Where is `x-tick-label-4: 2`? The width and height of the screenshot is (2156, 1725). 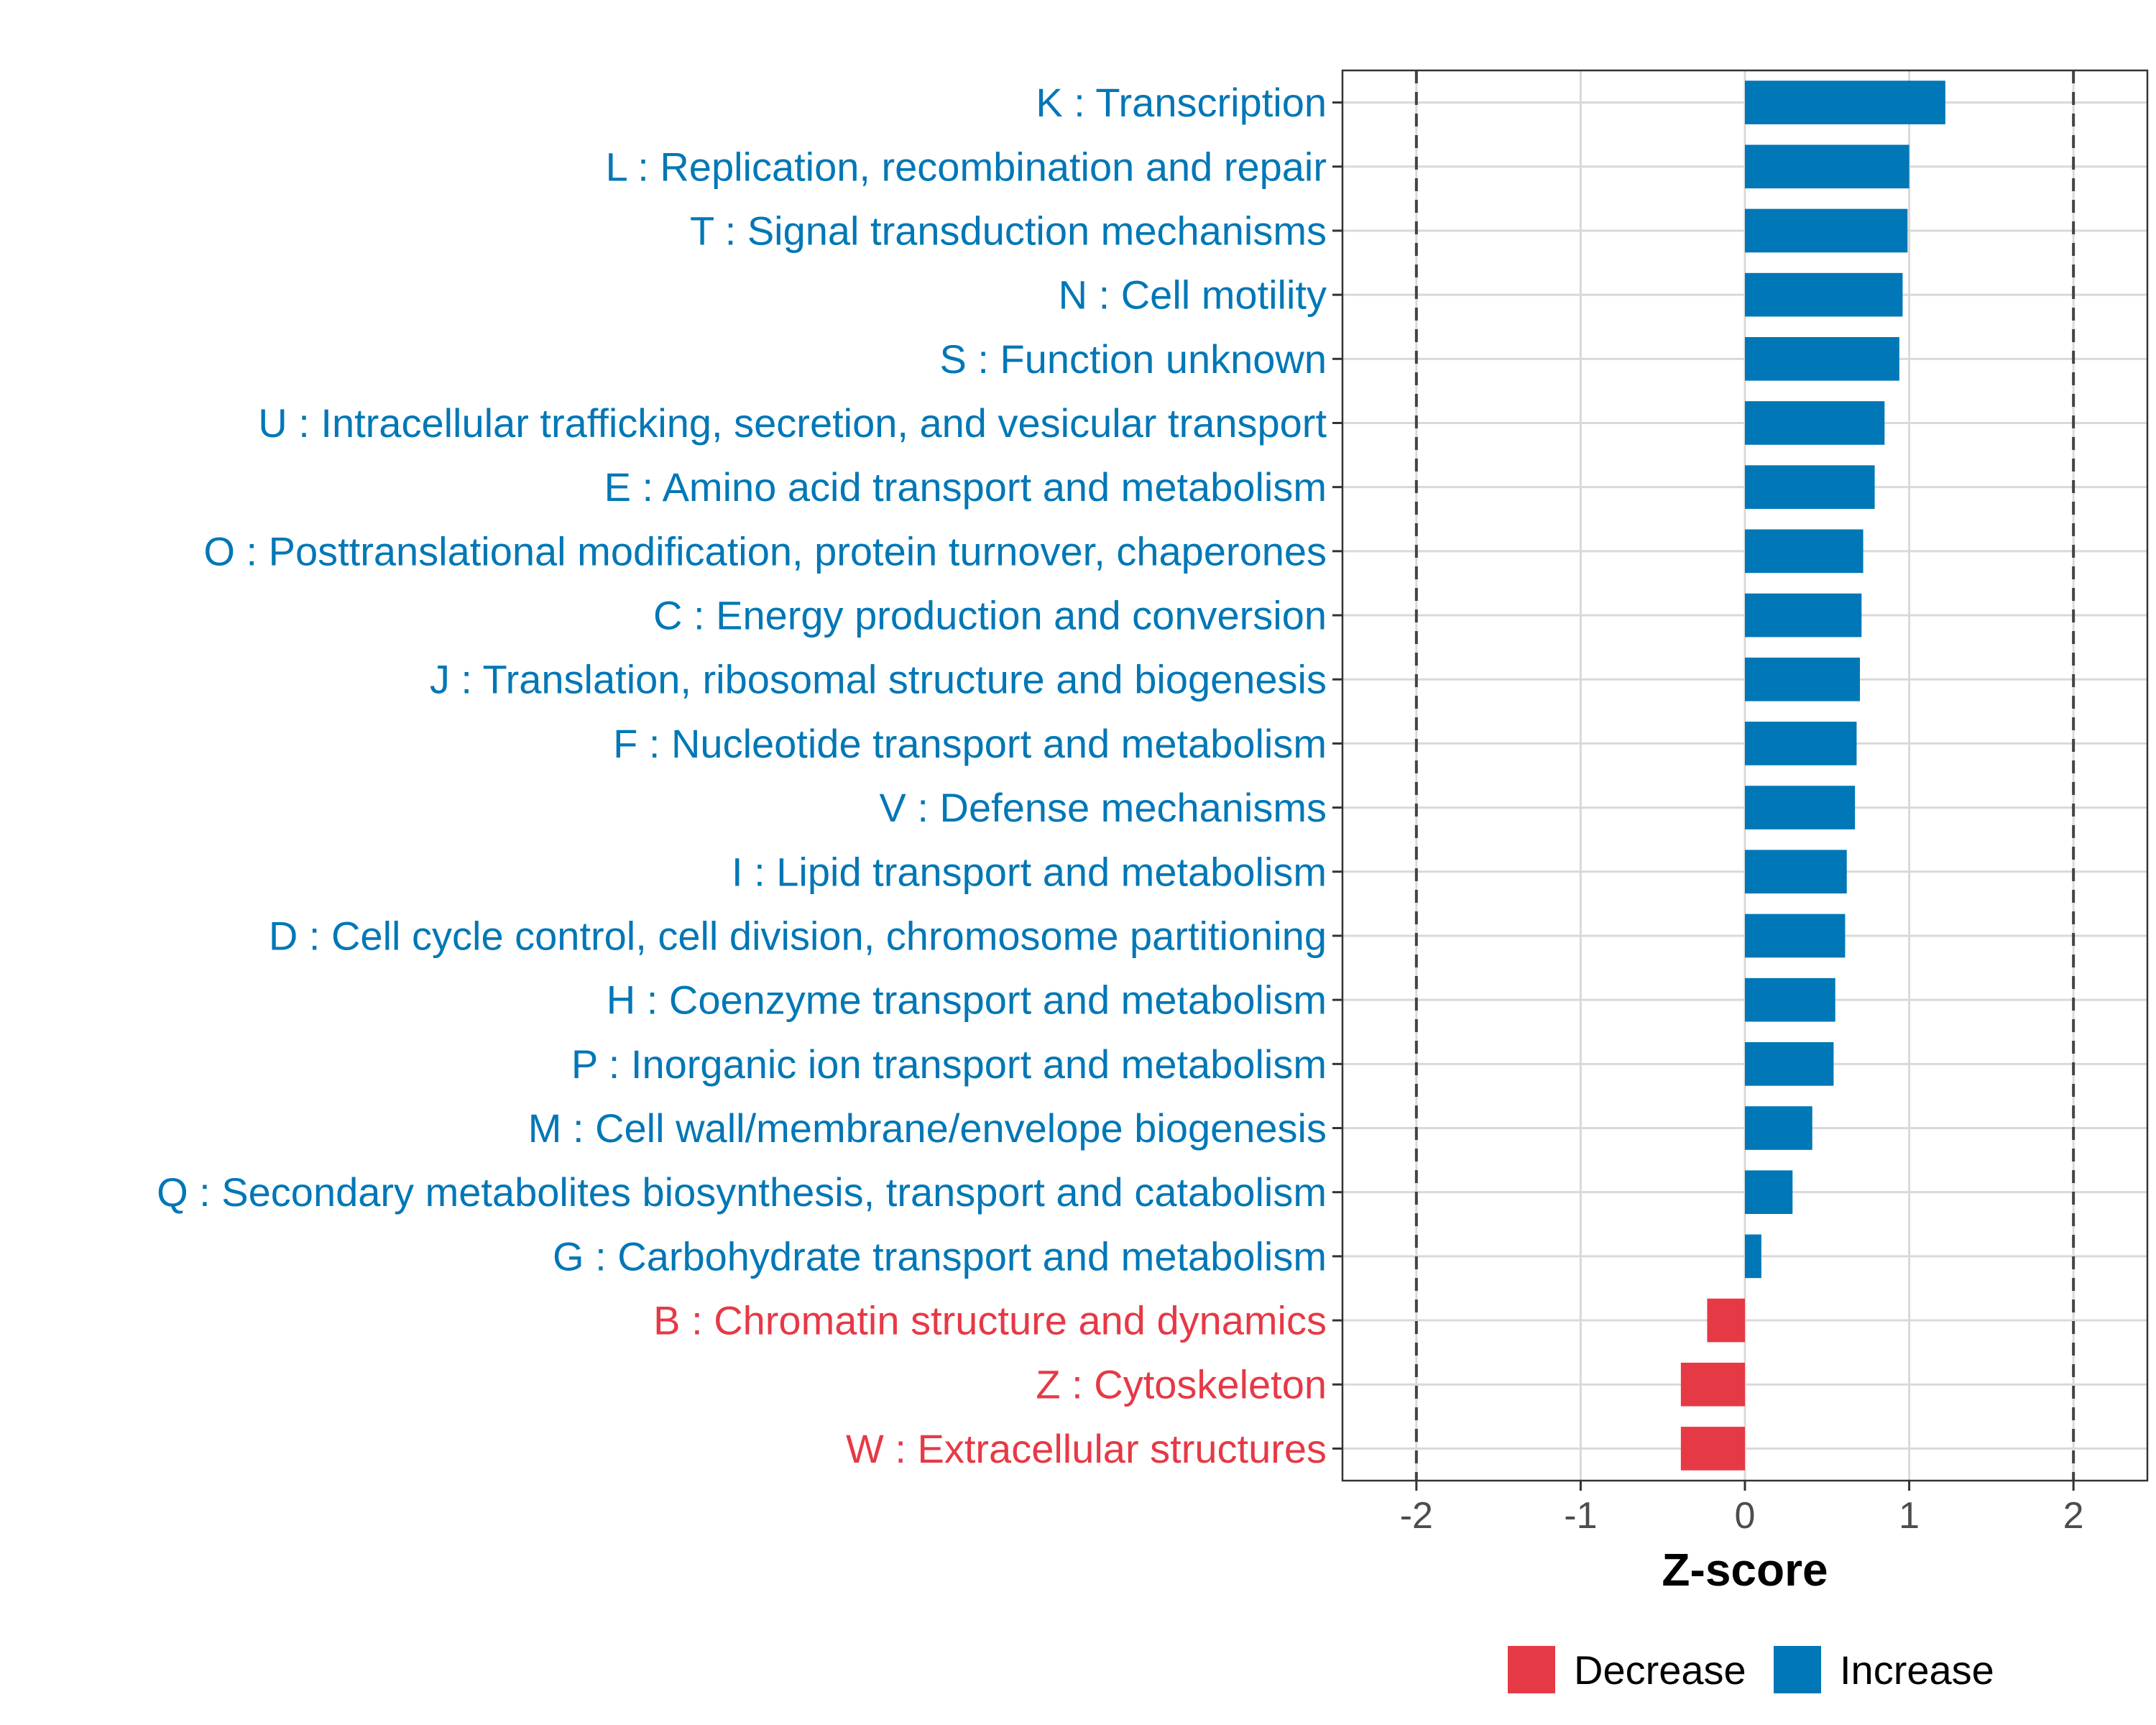 x-tick-label-4: 2 is located at coordinates (2073, 1516).